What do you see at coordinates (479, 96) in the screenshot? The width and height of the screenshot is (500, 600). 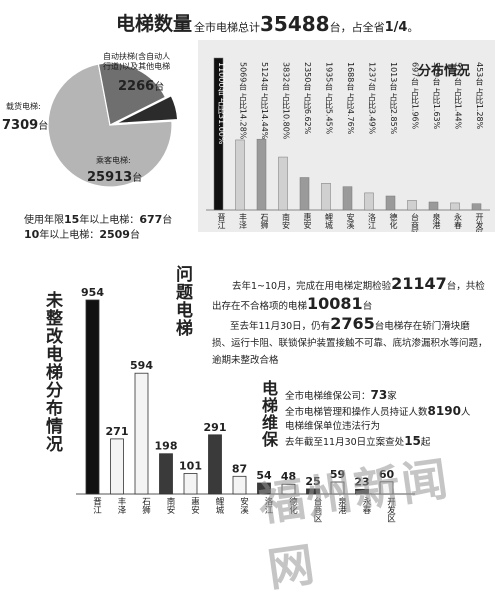 I see `distribution-value-label: 453台 占比1.28%` at bounding box center [479, 96].